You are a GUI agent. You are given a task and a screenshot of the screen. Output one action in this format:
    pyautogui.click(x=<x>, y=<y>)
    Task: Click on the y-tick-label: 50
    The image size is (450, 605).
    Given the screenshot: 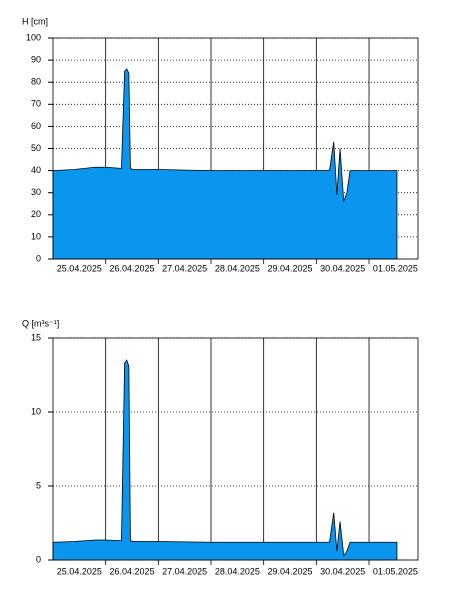 What is the action you would take?
    pyautogui.click(x=36, y=148)
    